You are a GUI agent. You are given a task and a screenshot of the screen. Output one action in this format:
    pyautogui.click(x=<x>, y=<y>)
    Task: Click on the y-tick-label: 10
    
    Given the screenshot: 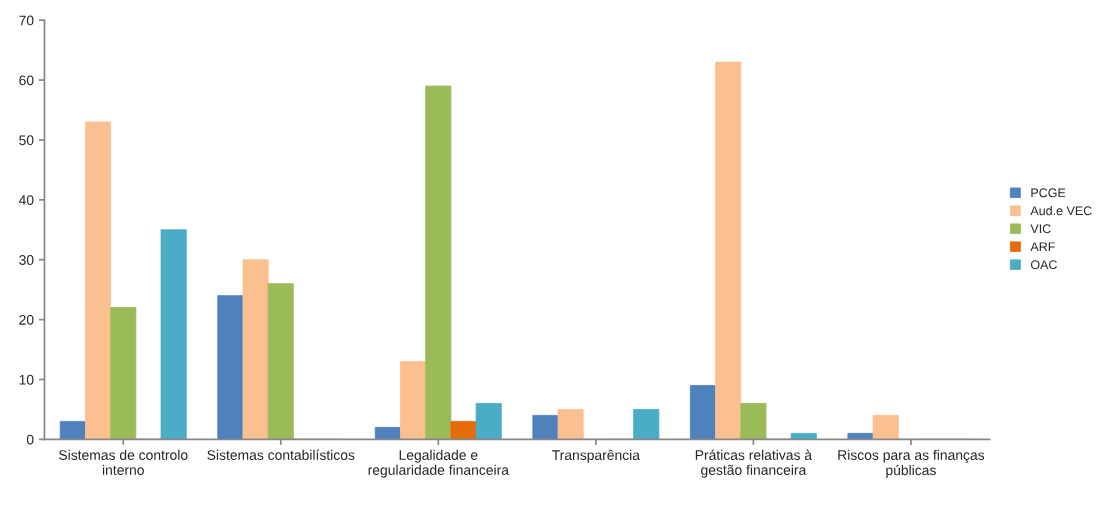 What is the action you would take?
    pyautogui.click(x=26, y=379)
    